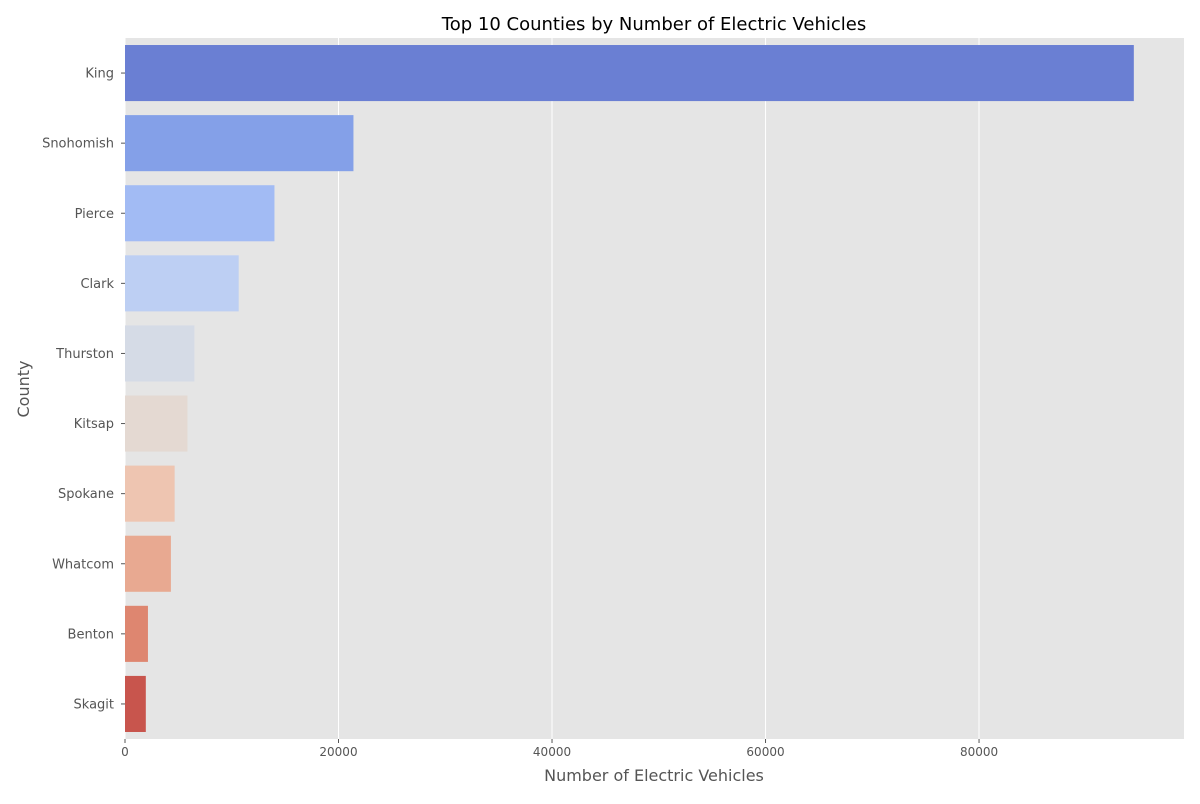 This screenshot has width=1200, height=804. What do you see at coordinates (94, 214) in the screenshot?
I see `y-tick-label: Pierce` at bounding box center [94, 214].